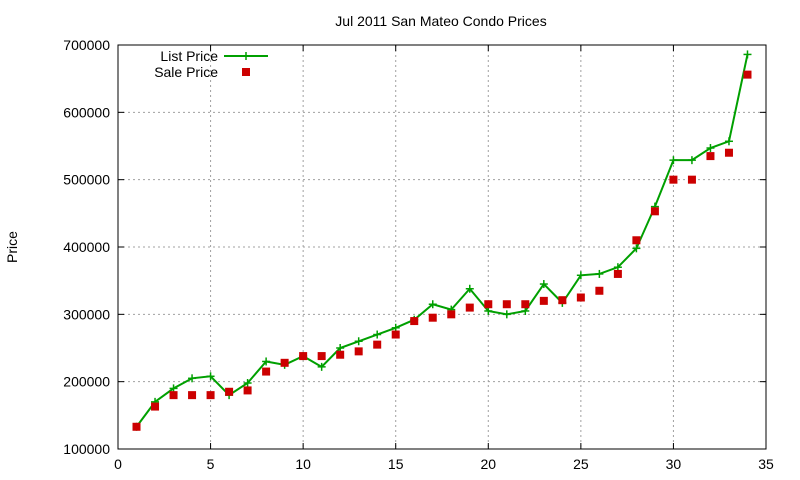 Image resolution: width=800 pixels, height=480 pixels. I want to click on y-tick-label: 400000, so click(86, 247).